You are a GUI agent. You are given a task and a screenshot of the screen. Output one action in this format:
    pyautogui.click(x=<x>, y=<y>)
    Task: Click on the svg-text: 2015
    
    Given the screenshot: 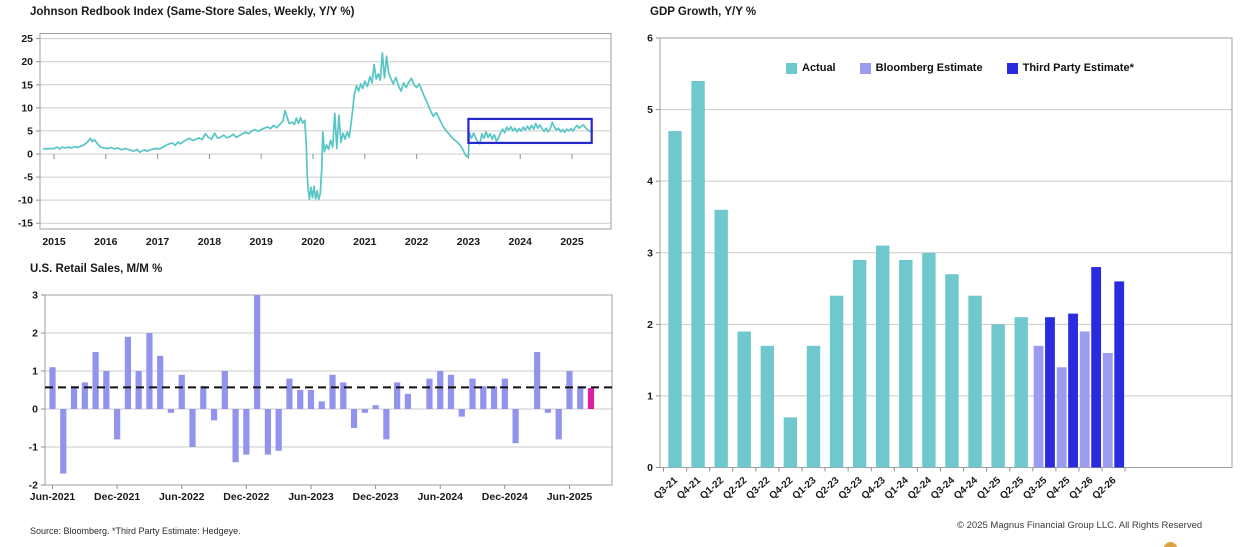 What is the action you would take?
    pyautogui.click(x=54, y=242)
    